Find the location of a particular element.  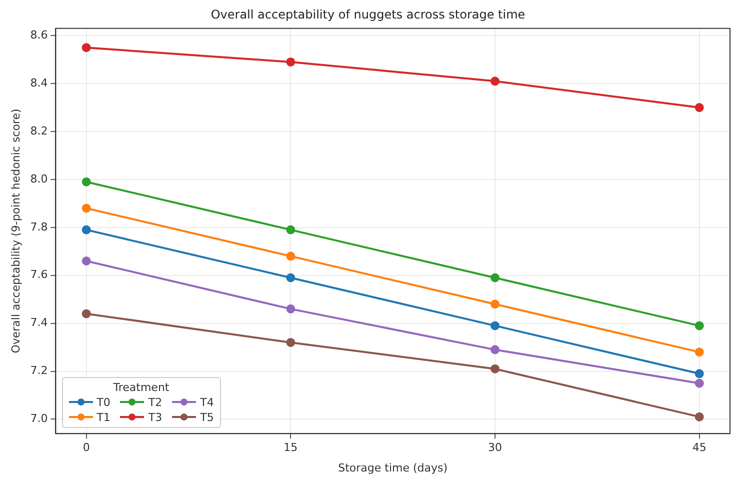

chart-title: Overall acceptability of nuggets across storage time is located at coordinates (368, 14).